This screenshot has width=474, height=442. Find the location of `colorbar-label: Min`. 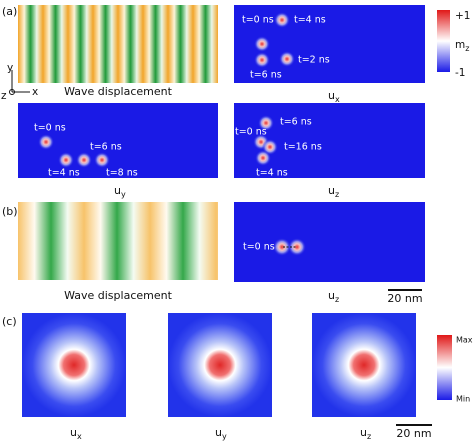

colorbar-label: Min is located at coordinates (463, 399).